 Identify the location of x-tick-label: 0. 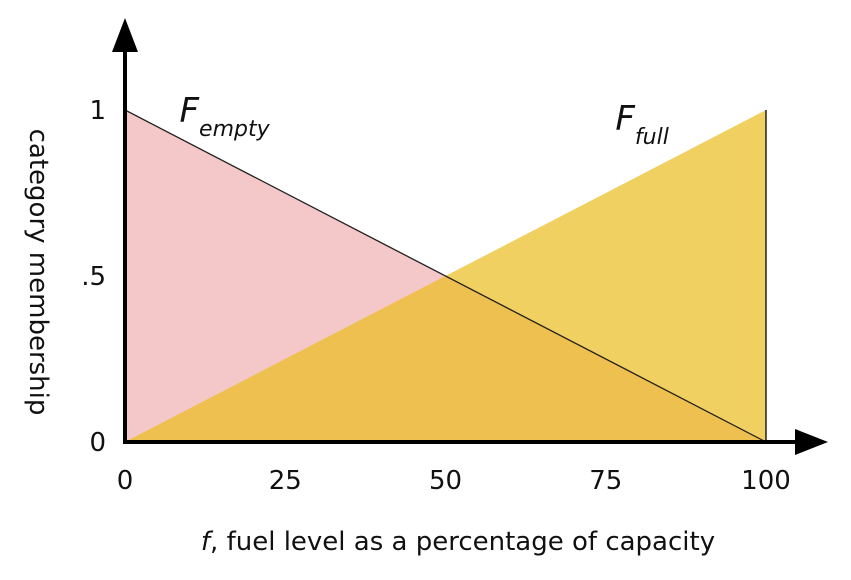
(125, 481).